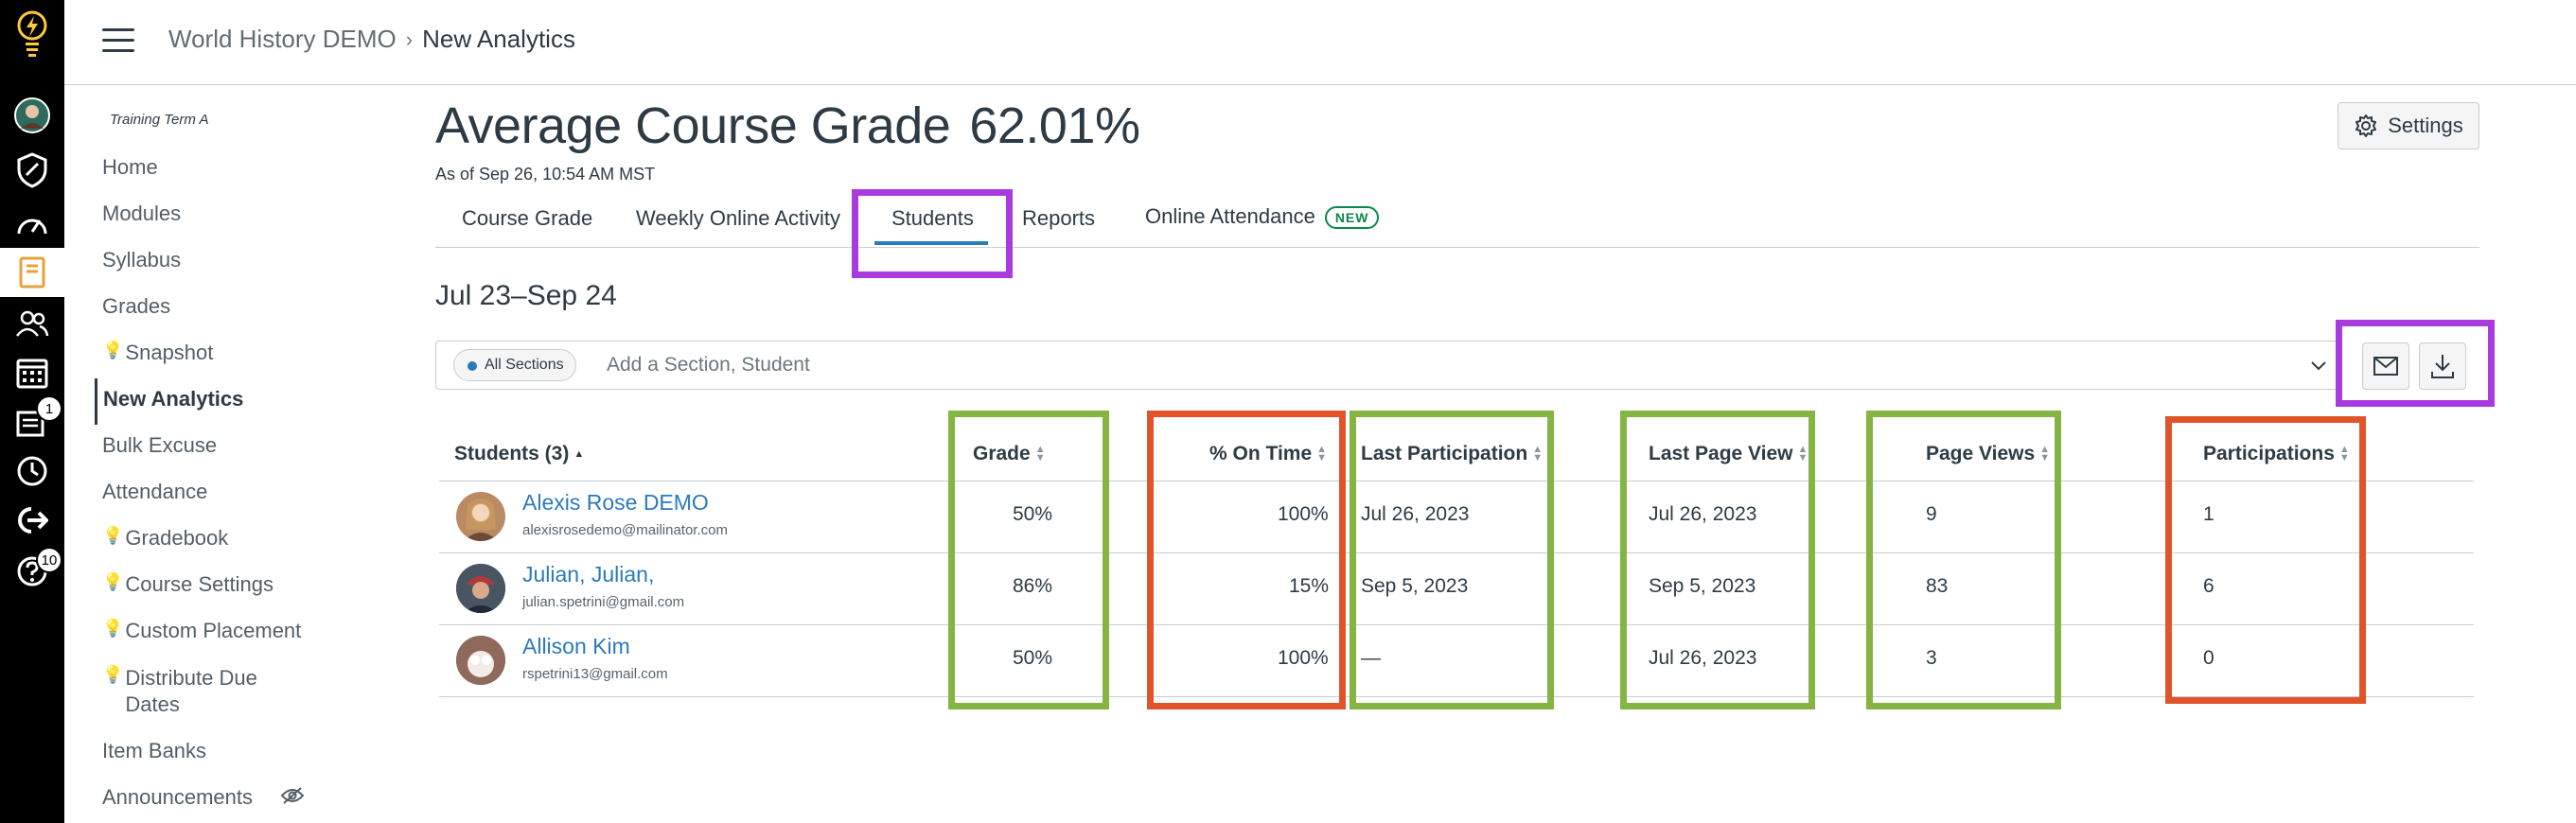  What do you see at coordinates (576, 646) in the screenshot?
I see `student-name-link: Allison Kim` at bounding box center [576, 646].